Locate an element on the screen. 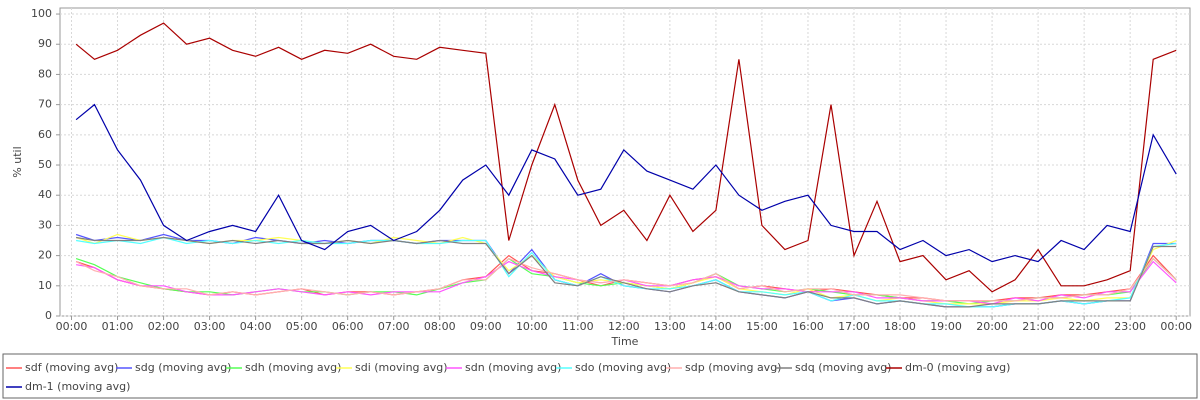 The width and height of the screenshot is (1200, 400). x-tick-label: 01:00 is located at coordinates (118, 326).